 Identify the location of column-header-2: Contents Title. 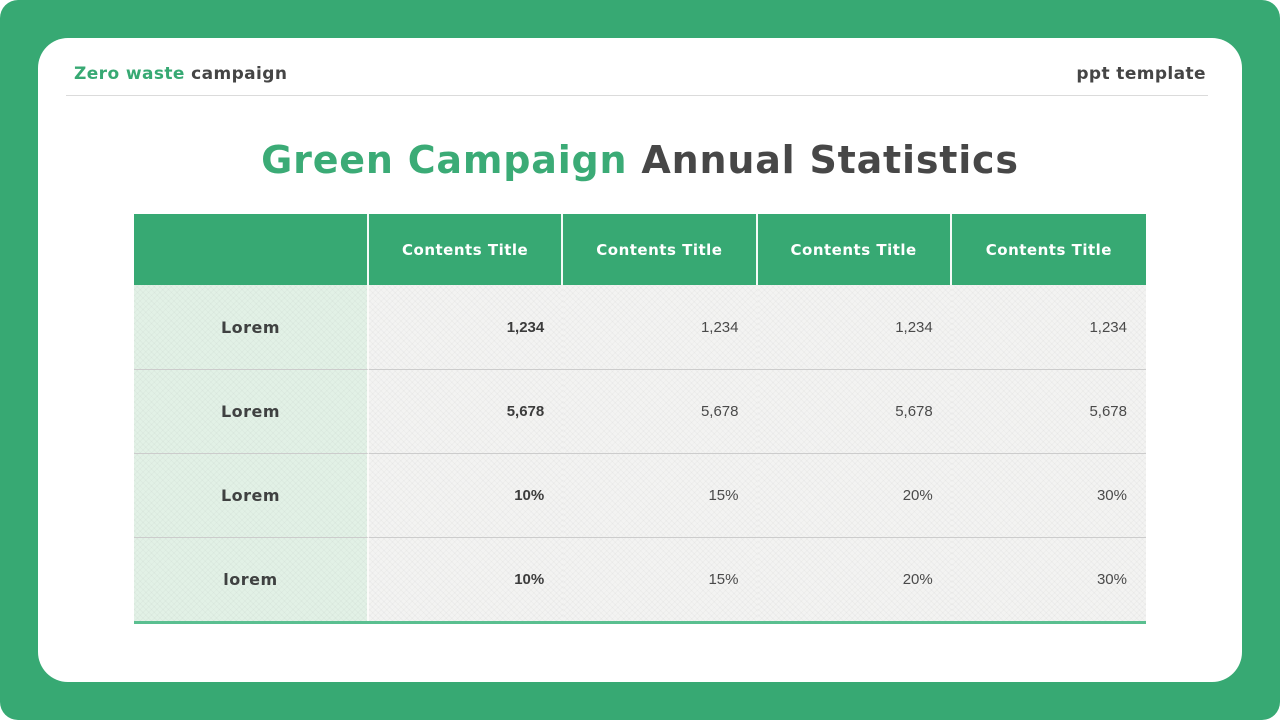
(660, 249).